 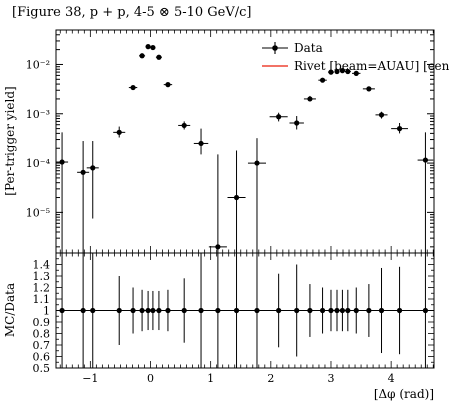 What do you see at coordinates (42, 368) in the screenshot?
I see `y-tick-label: 0.5` at bounding box center [42, 368].